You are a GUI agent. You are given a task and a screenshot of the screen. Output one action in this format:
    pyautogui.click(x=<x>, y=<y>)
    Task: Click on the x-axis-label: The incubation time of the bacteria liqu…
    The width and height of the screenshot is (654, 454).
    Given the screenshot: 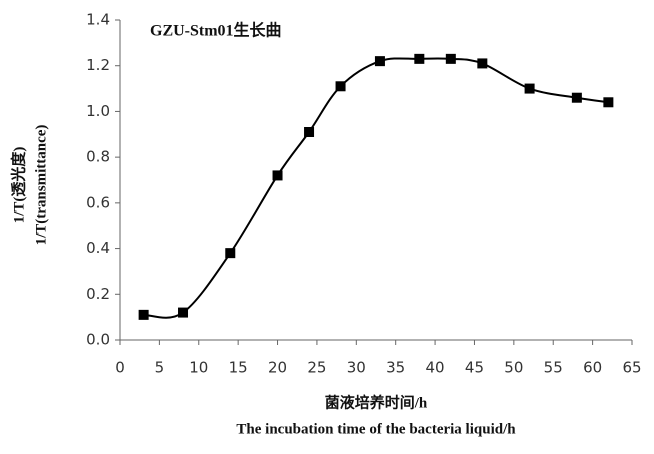 What is the action you would take?
    pyautogui.click(x=376, y=429)
    